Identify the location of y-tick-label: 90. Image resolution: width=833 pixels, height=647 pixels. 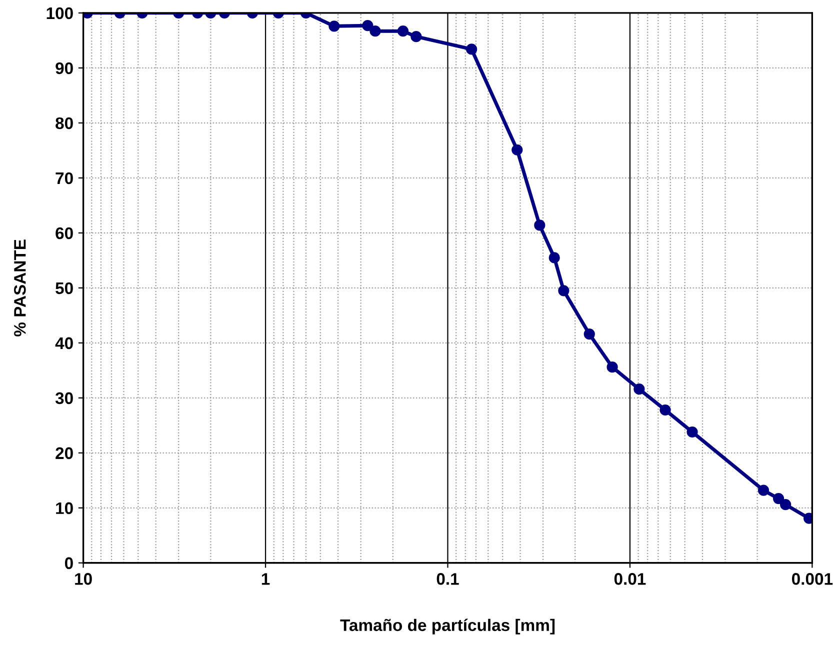
(64, 68).